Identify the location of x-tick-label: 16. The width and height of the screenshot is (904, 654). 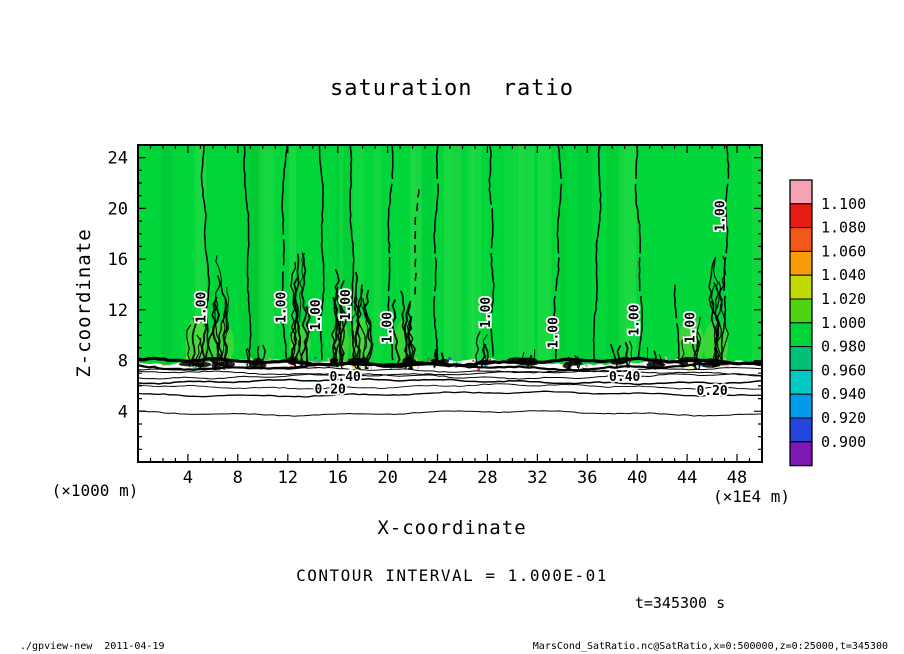
(337, 478).